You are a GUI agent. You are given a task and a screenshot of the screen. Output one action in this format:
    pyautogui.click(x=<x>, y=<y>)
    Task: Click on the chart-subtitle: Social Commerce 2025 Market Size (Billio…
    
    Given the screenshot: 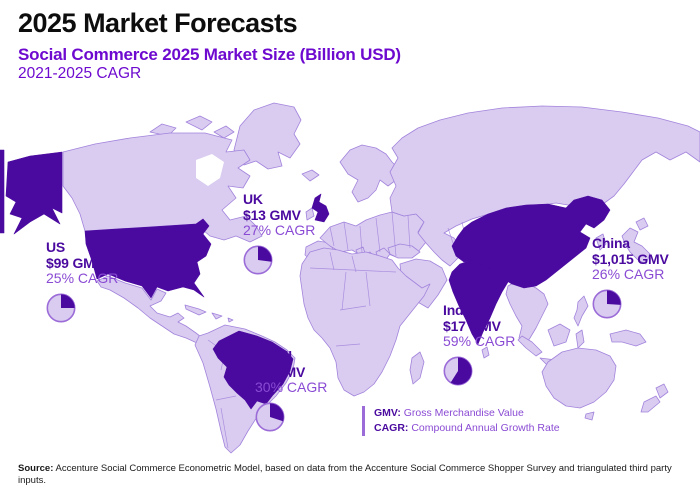 What is the action you would take?
    pyautogui.click(x=209, y=54)
    